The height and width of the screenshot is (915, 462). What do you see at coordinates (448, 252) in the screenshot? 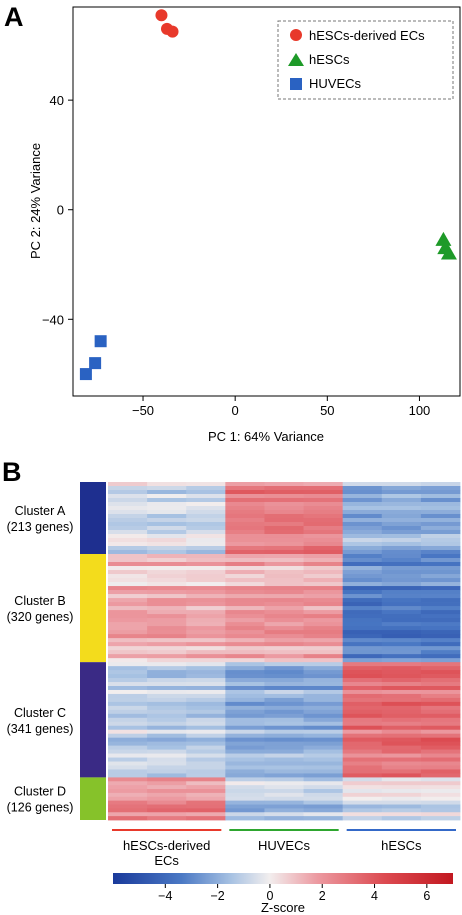
I see `point-hescs` at bounding box center [448, 252].